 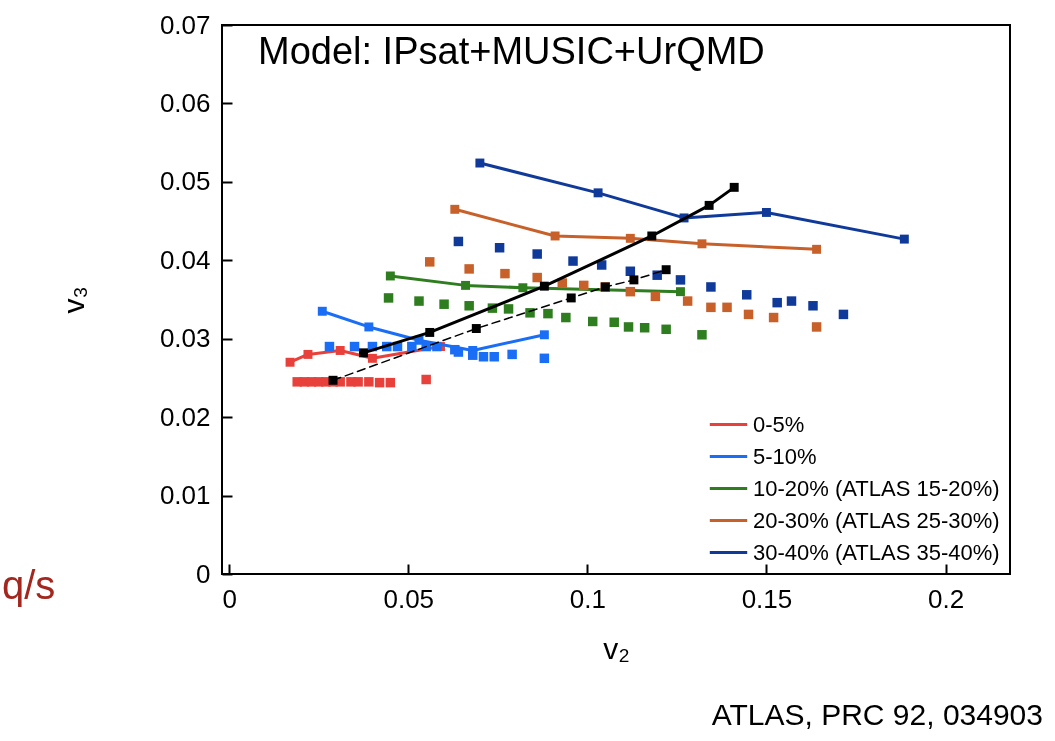 I want to click on annotation: Model: IPsat+MUSIC+UrQMD, so click(x=511, y=51).